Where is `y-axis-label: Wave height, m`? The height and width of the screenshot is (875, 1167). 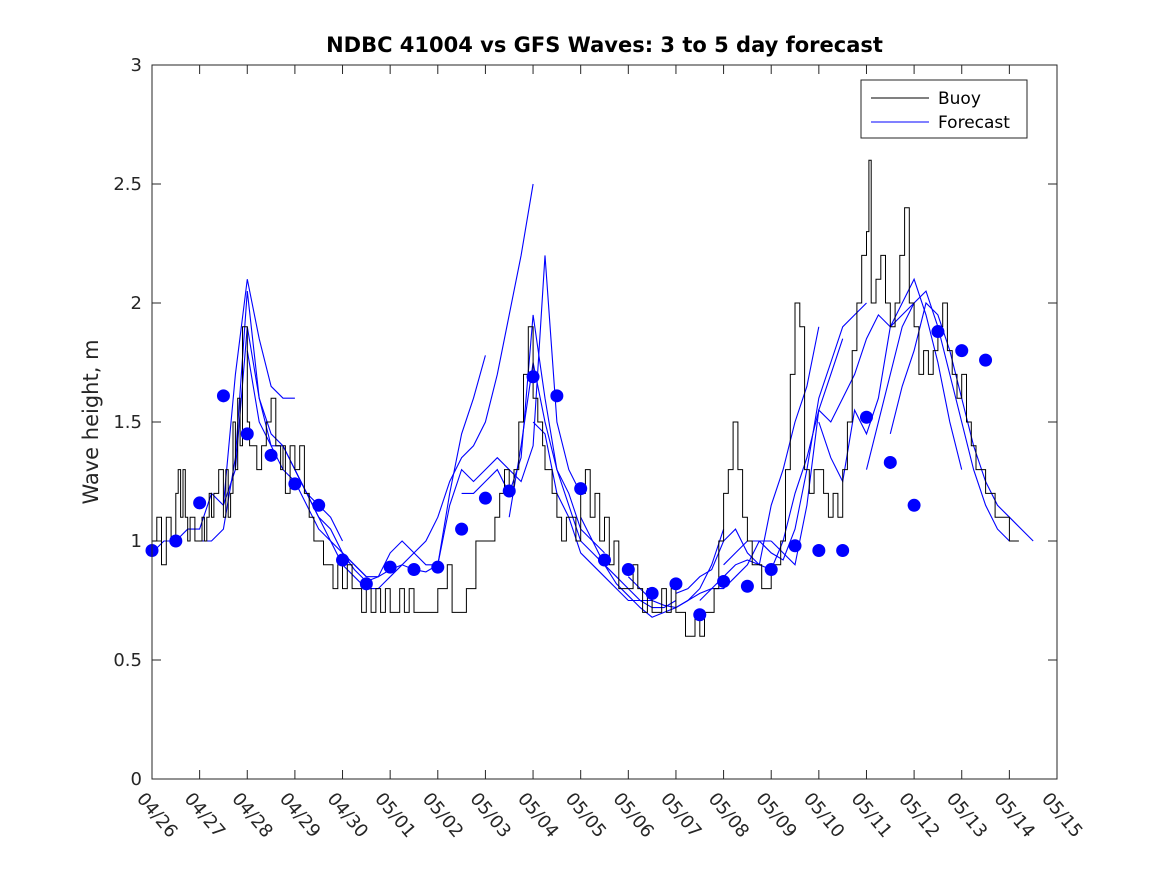
y-axis-label: Wave height, m is located at coordinates (91, 421).